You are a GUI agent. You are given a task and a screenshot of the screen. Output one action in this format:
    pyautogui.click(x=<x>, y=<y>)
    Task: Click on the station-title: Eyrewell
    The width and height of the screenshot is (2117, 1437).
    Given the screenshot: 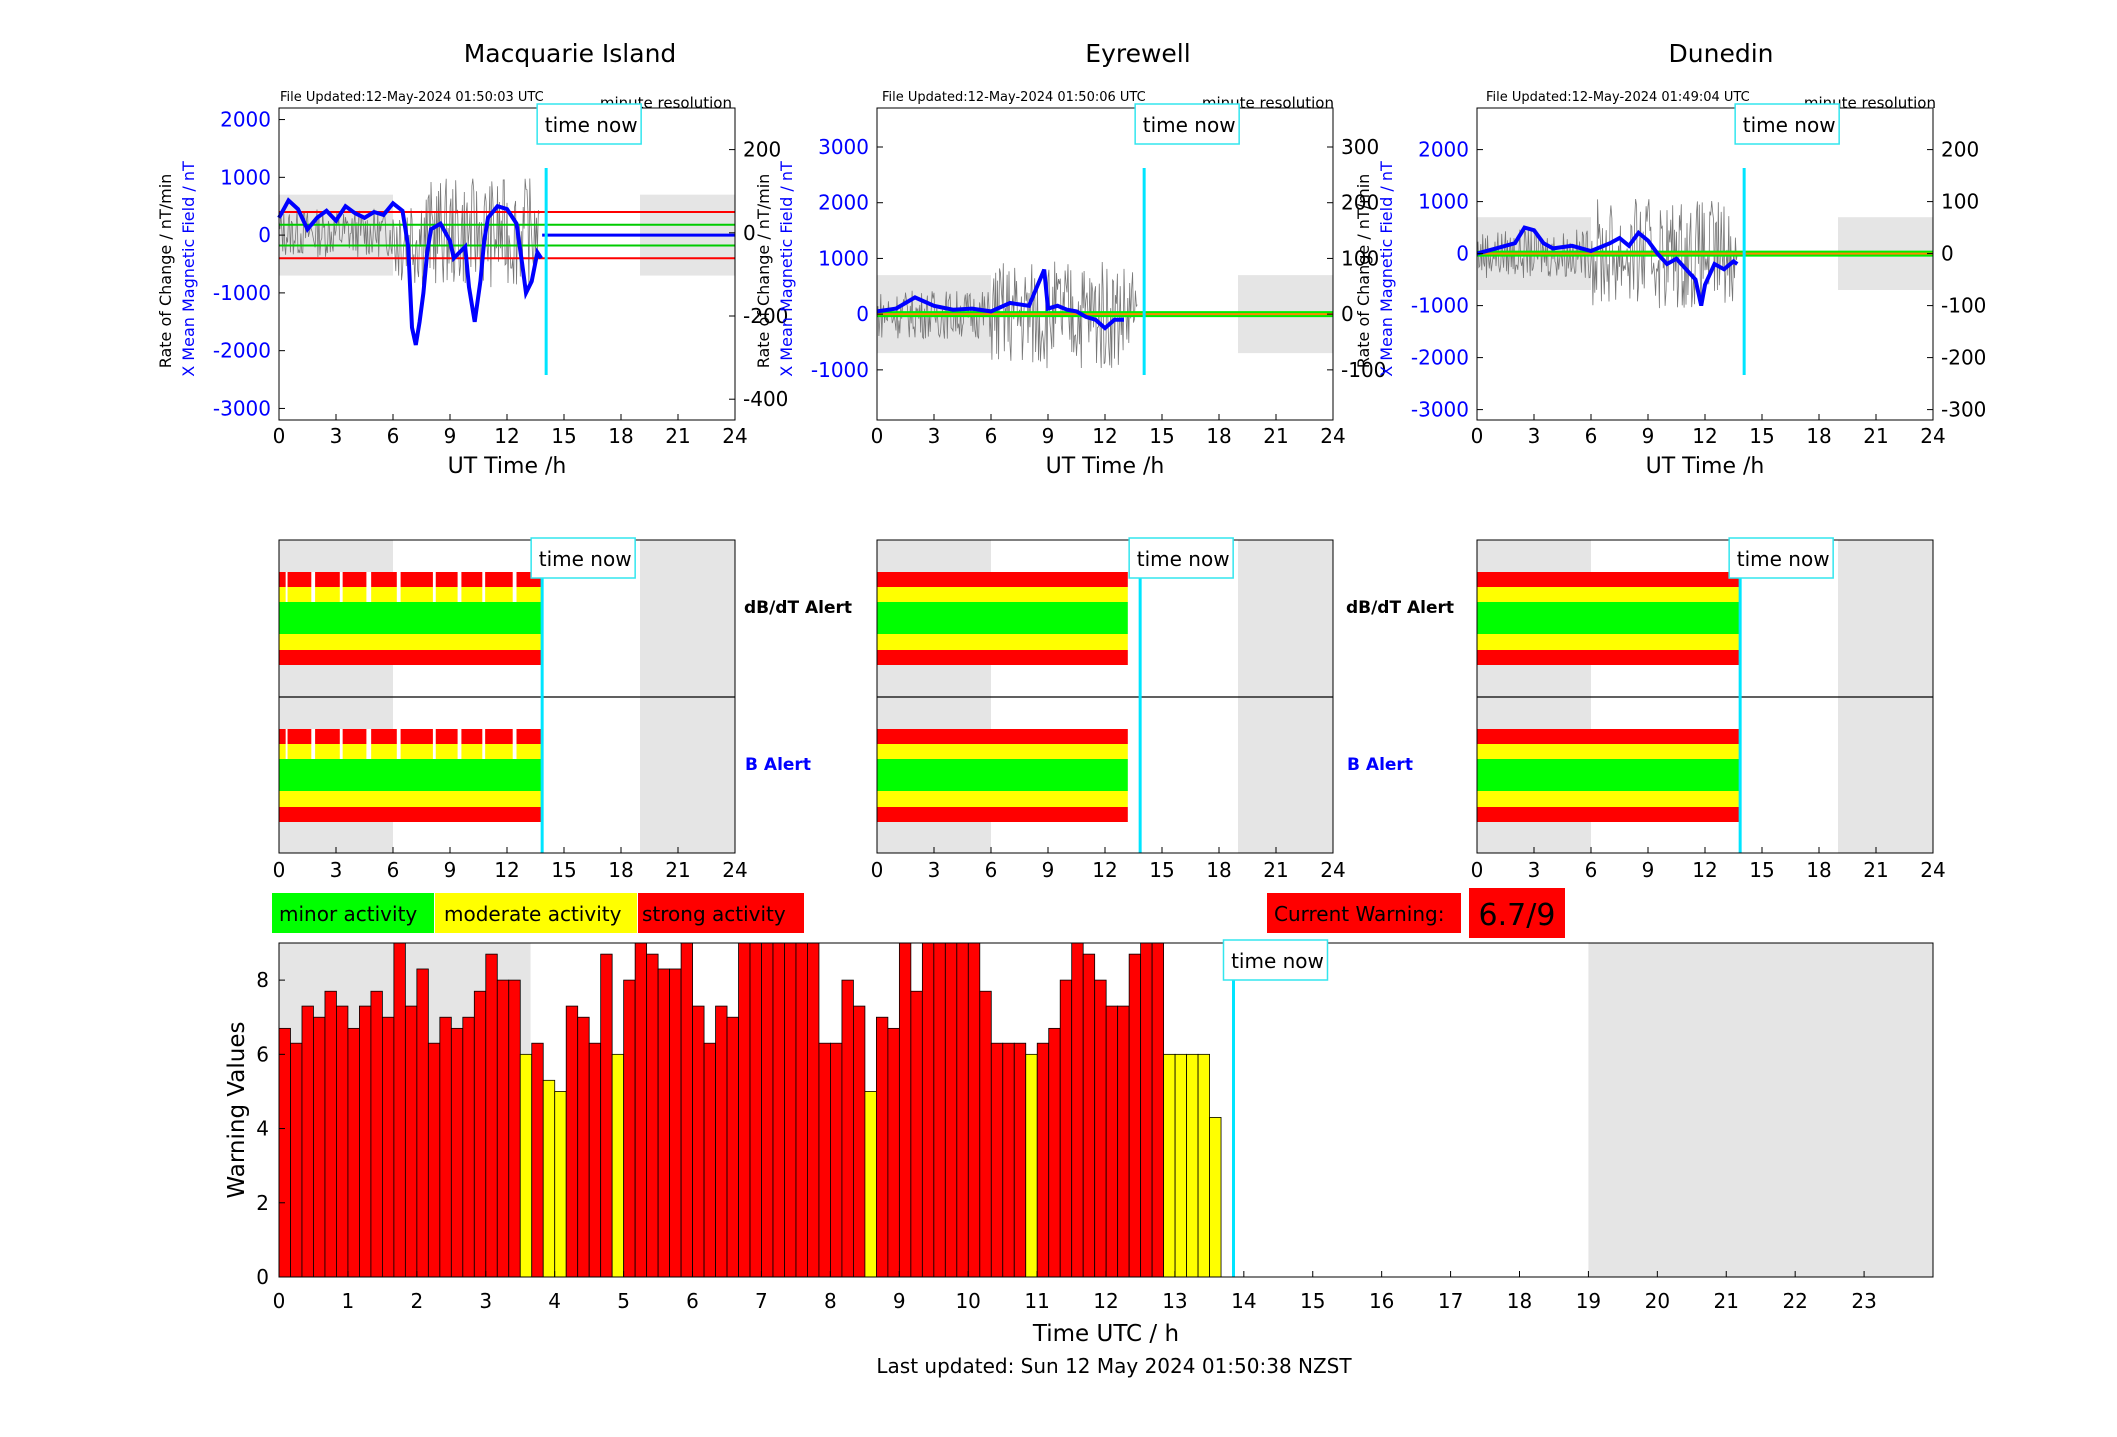 What is the action you would take?
    pyautogui.click(x=1137, y=53)
    